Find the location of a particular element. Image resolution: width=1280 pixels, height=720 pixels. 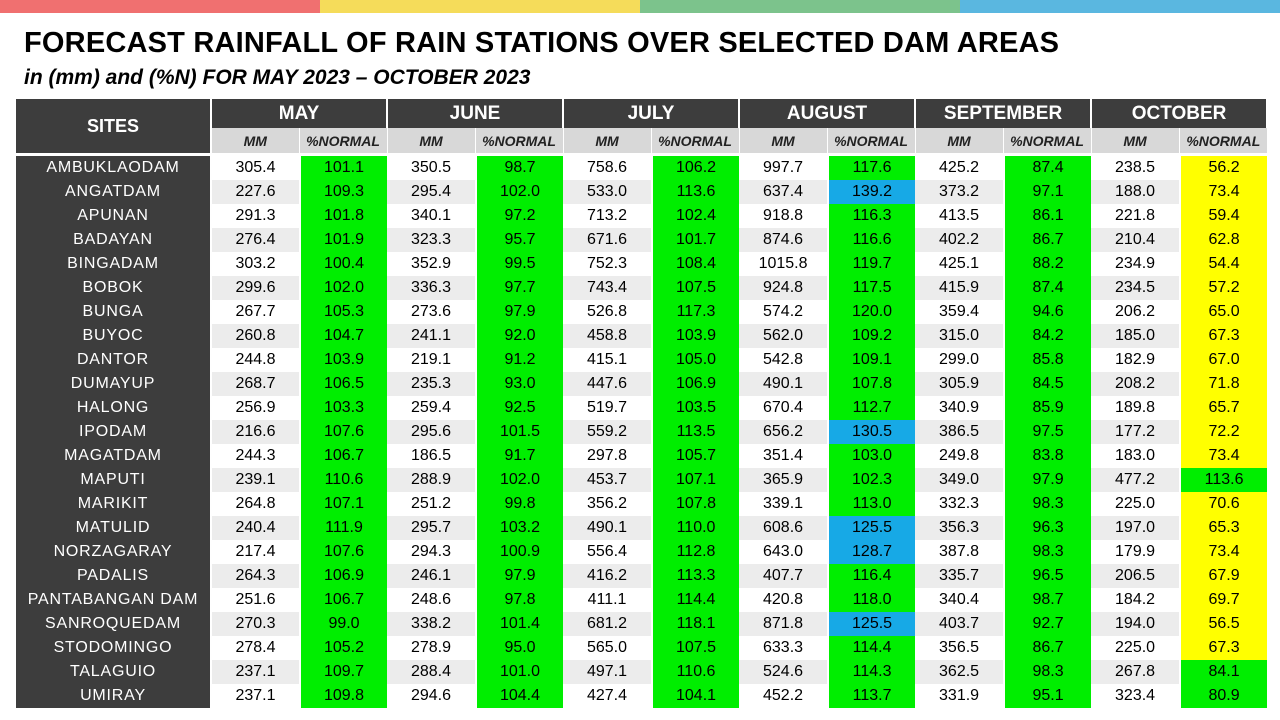

normal-value-cell: 112.7 is located at coordinates (871, 408).